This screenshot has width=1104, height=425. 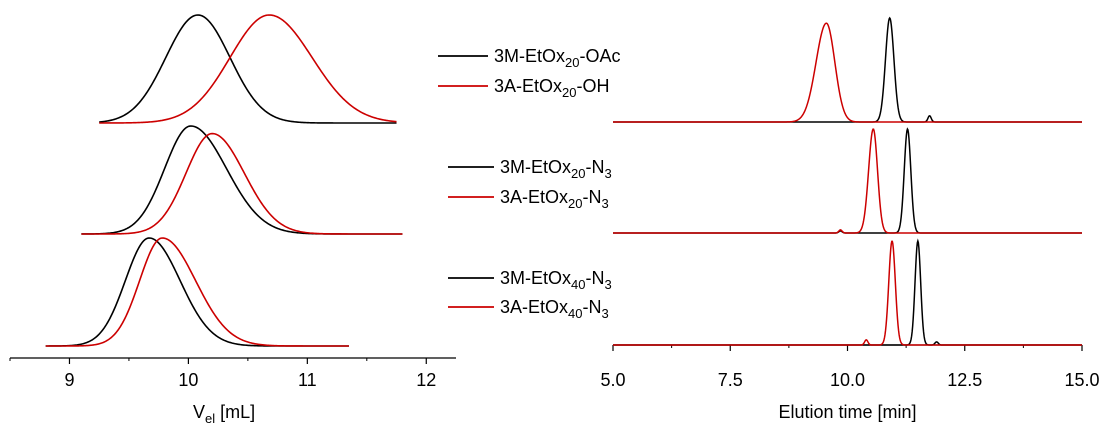 What do you see at coordinates (188, 380) in the screenshot?
I see `left-x-tick-label: 10` at bounding box center [188, 380].